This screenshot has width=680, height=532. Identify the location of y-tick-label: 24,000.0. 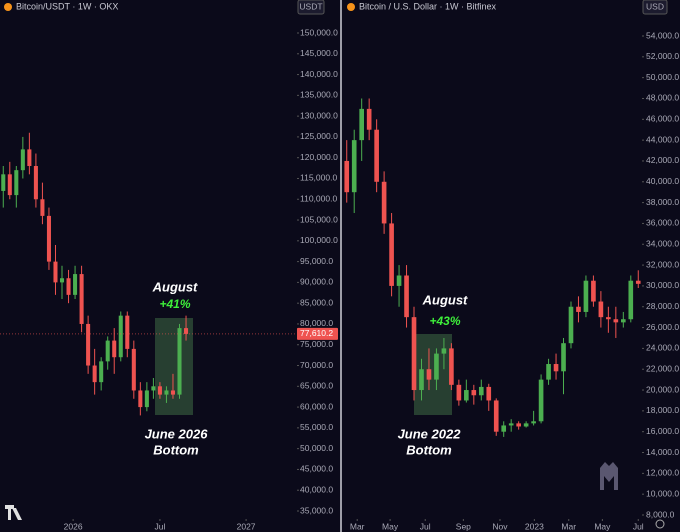
(662, 348).